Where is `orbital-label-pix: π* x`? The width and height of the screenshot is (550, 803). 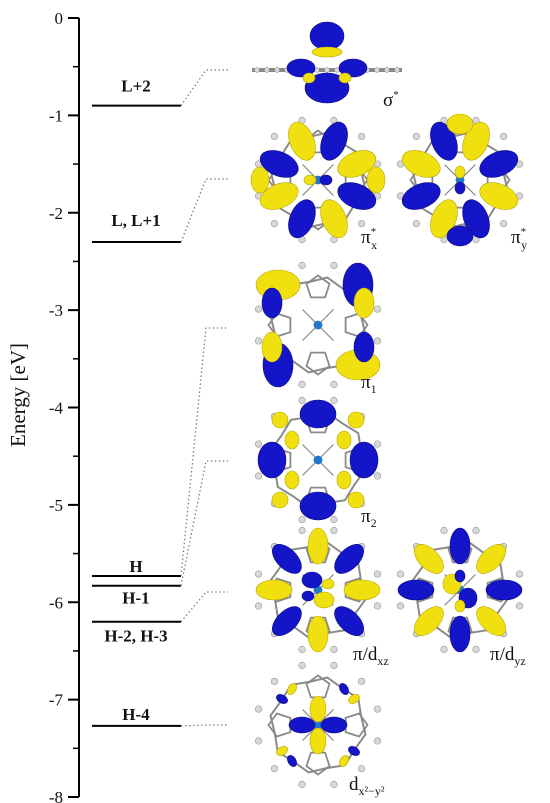
orbital-label-pix: π* x is located at coordinates (369, 239).